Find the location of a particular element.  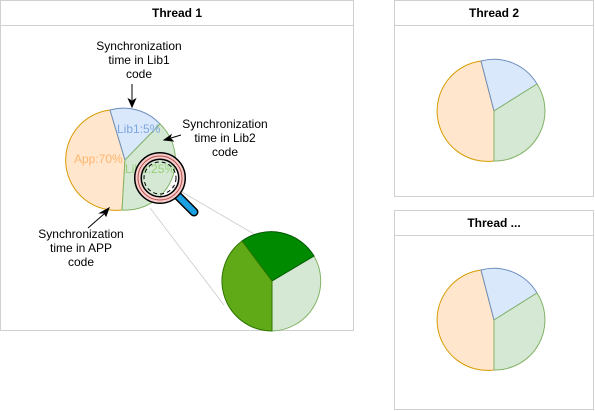

thread2-slice-lib1 is located at coordinates (509, 85).